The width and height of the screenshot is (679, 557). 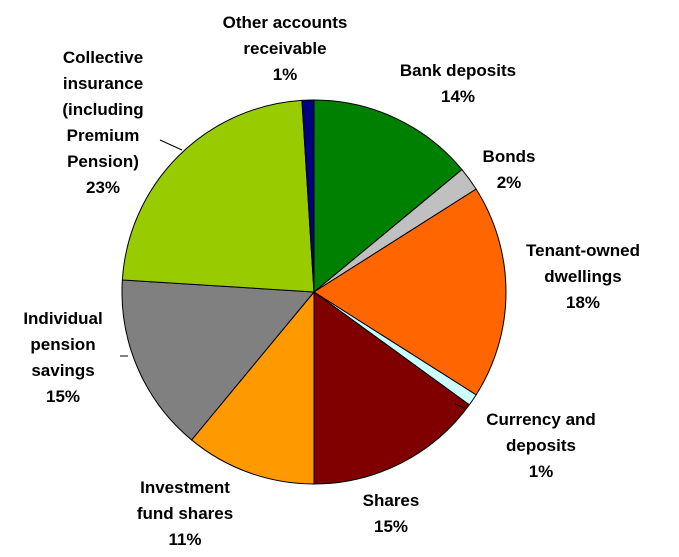 I want to click on slice-name-label: Shares, so click(x=391, y=500).